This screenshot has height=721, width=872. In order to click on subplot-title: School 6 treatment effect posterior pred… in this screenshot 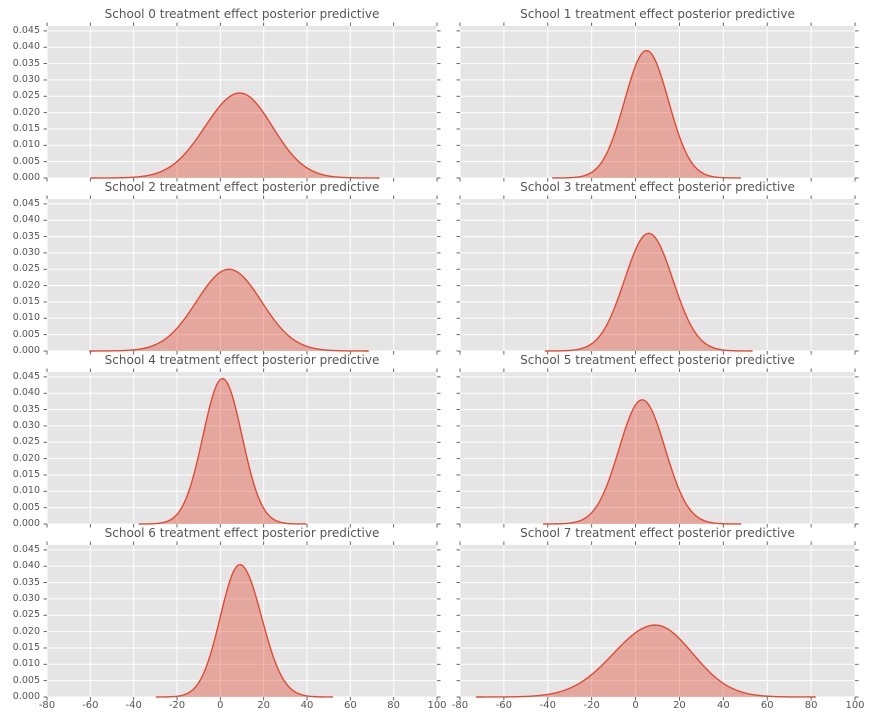, I will do `click(242, 533)`.